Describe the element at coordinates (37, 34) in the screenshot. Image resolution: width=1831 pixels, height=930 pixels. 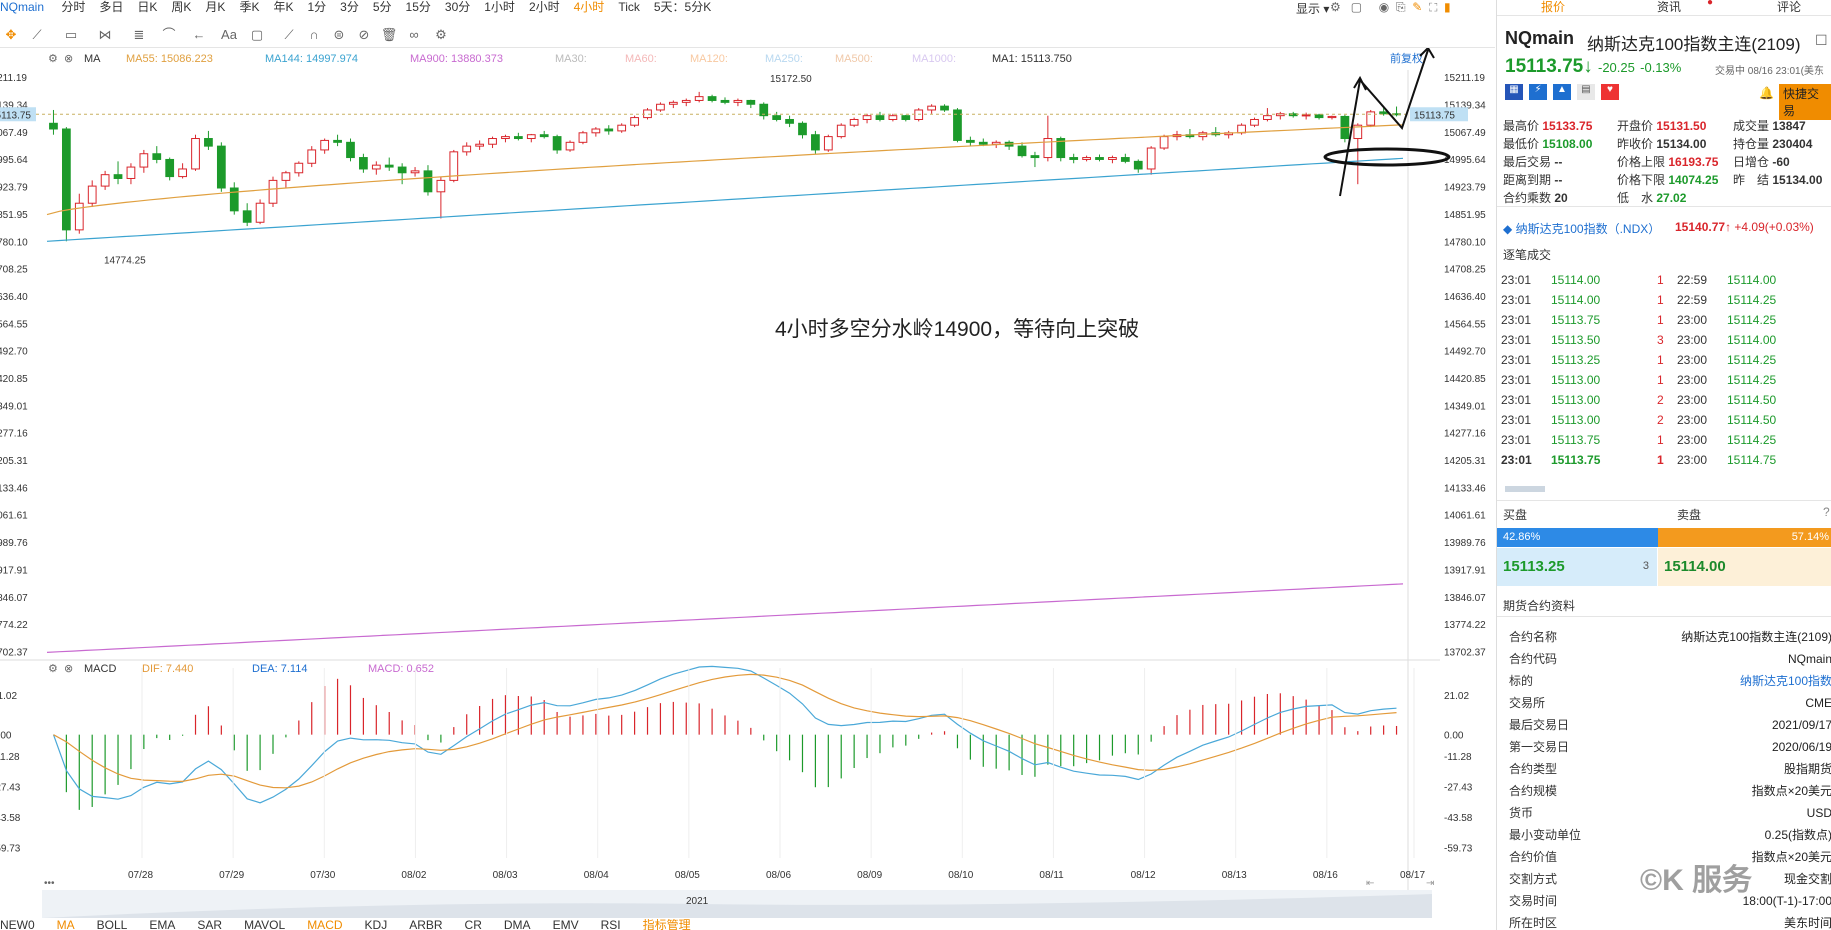
I see `line-tool-icon: ⟋` at that location.